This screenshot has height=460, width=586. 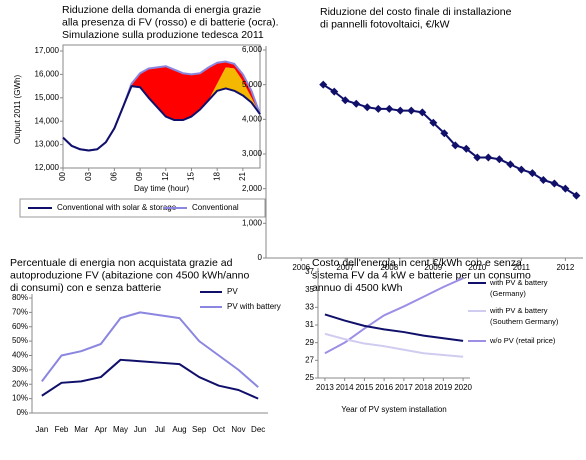 I want to click on y-tick-label: 5,000, so click(x=252, y=84).